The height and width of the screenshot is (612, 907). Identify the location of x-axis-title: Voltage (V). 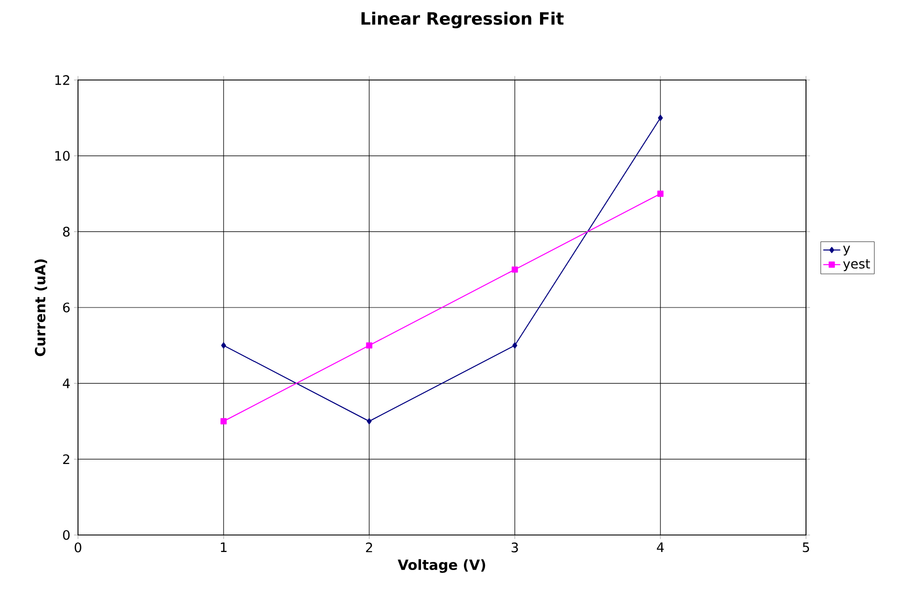
(442, 566).